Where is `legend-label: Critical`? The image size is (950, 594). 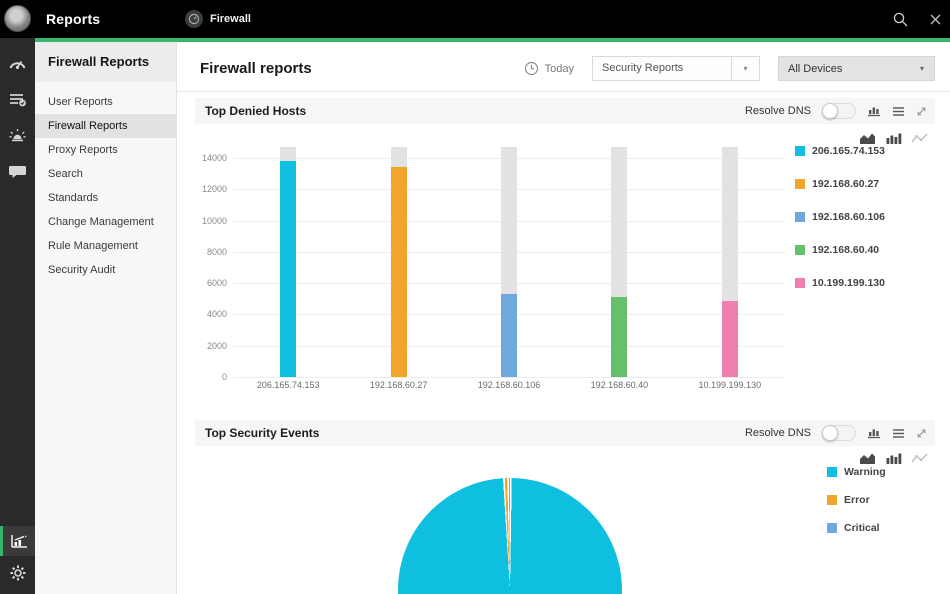 legend-label: Critical is located at coordinates (862, 528).